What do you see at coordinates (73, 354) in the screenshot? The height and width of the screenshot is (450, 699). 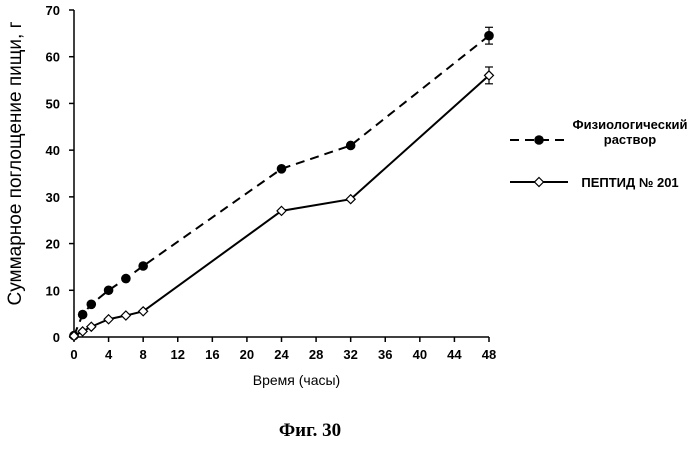 I see `x-tick-label: 0` at bounding box center [73, 354].